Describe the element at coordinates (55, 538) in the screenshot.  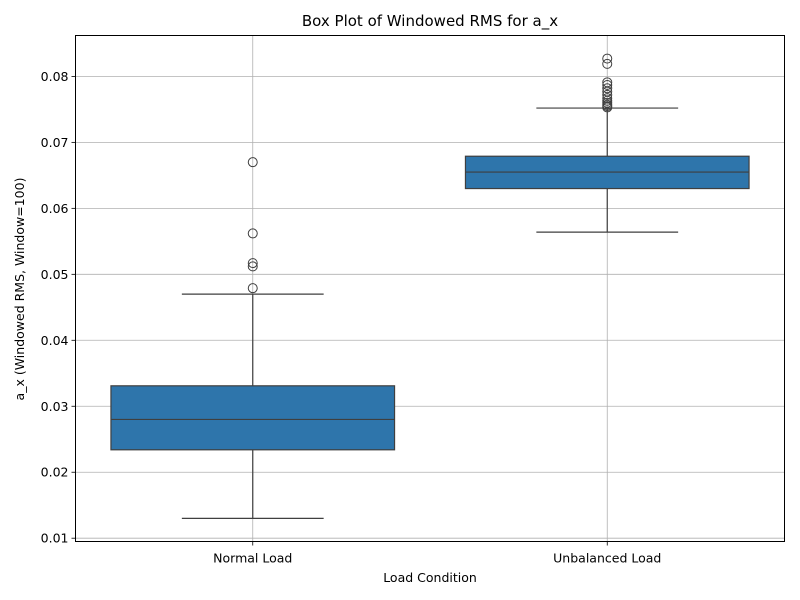
I see `y-tick-label: 0.01` at that location.